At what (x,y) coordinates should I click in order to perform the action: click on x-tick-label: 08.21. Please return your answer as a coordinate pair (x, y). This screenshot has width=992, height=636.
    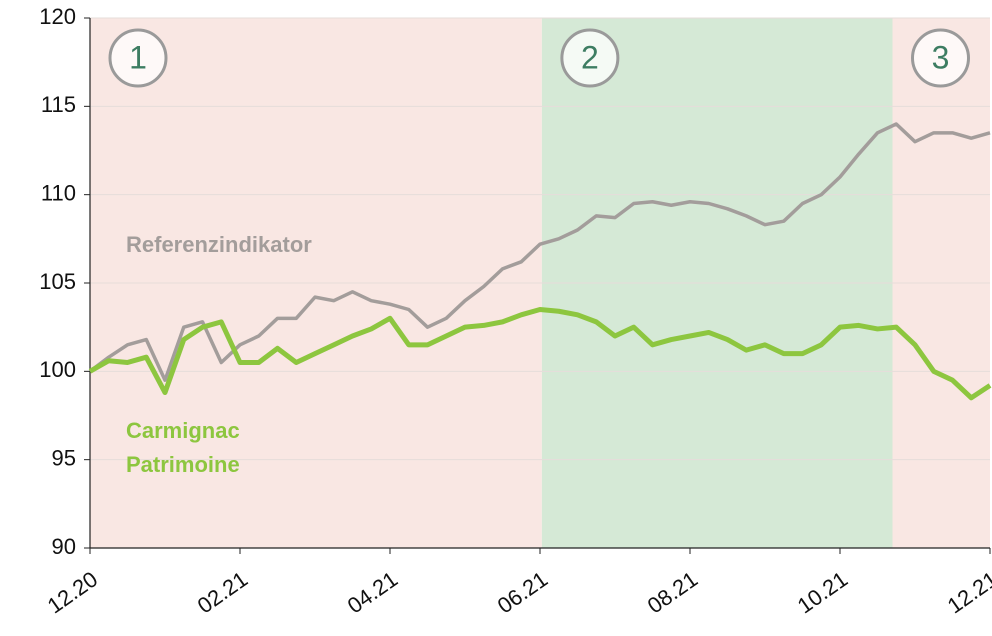
    Looking at the image, I should click on (672, 592).